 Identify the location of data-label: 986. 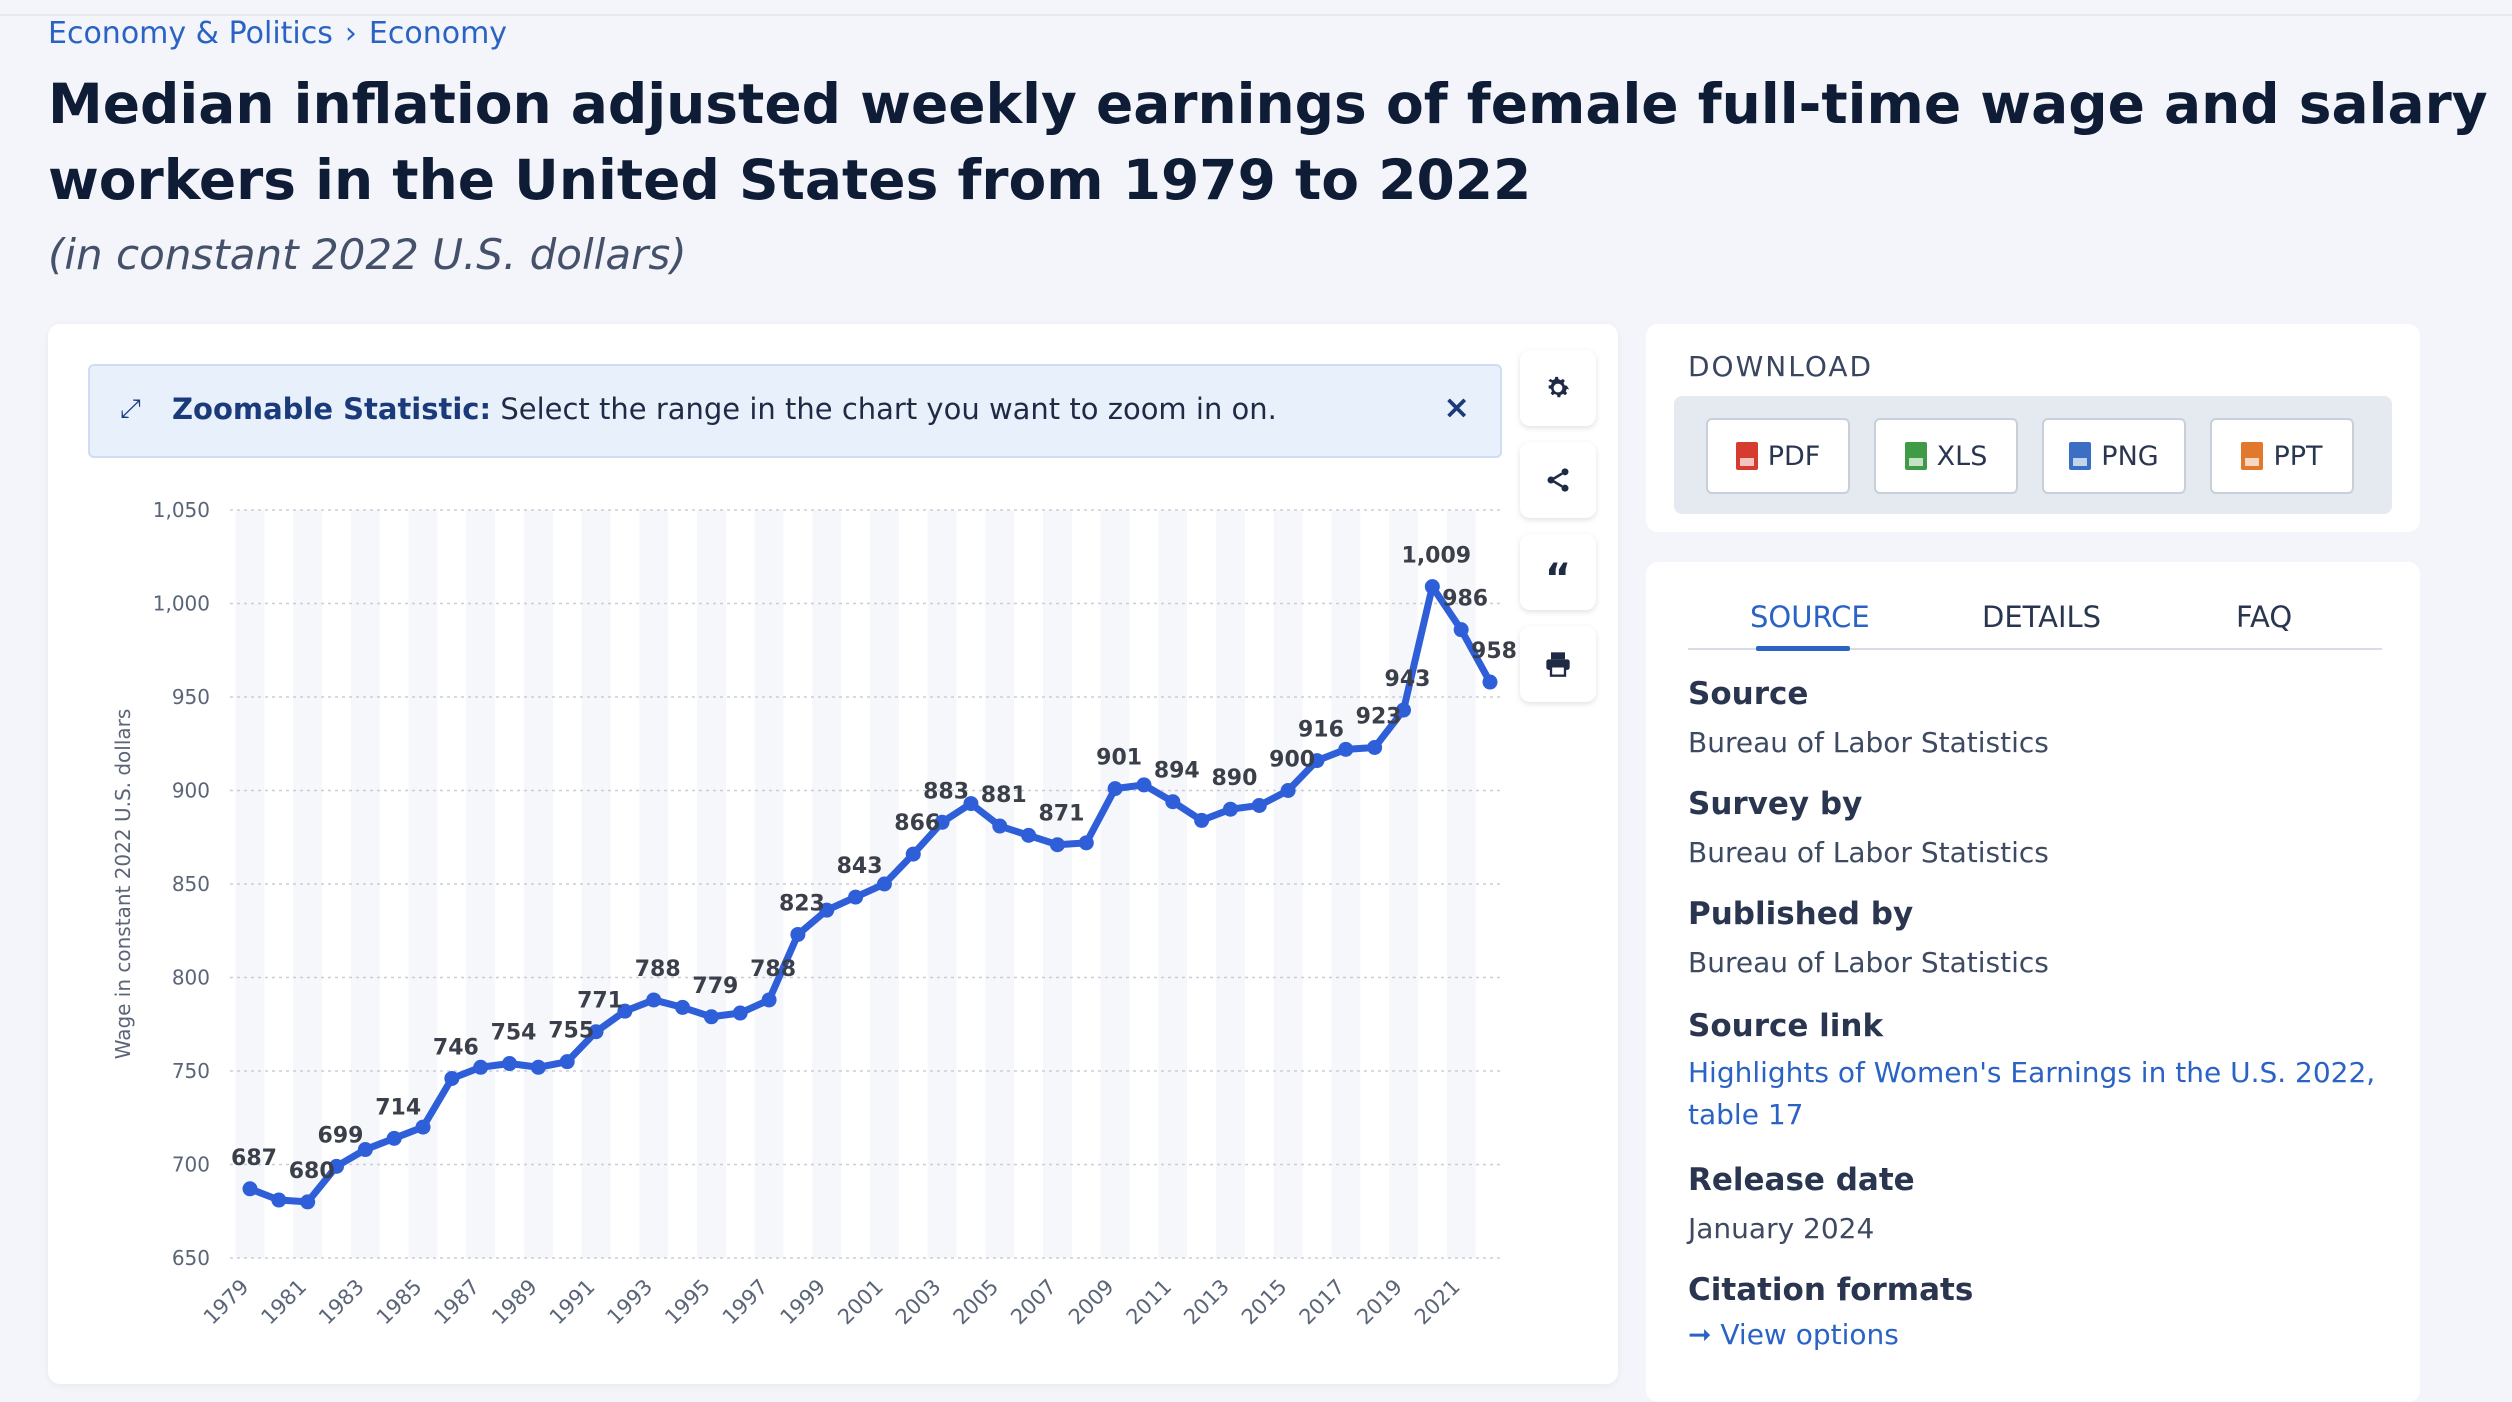
(1465, 599).